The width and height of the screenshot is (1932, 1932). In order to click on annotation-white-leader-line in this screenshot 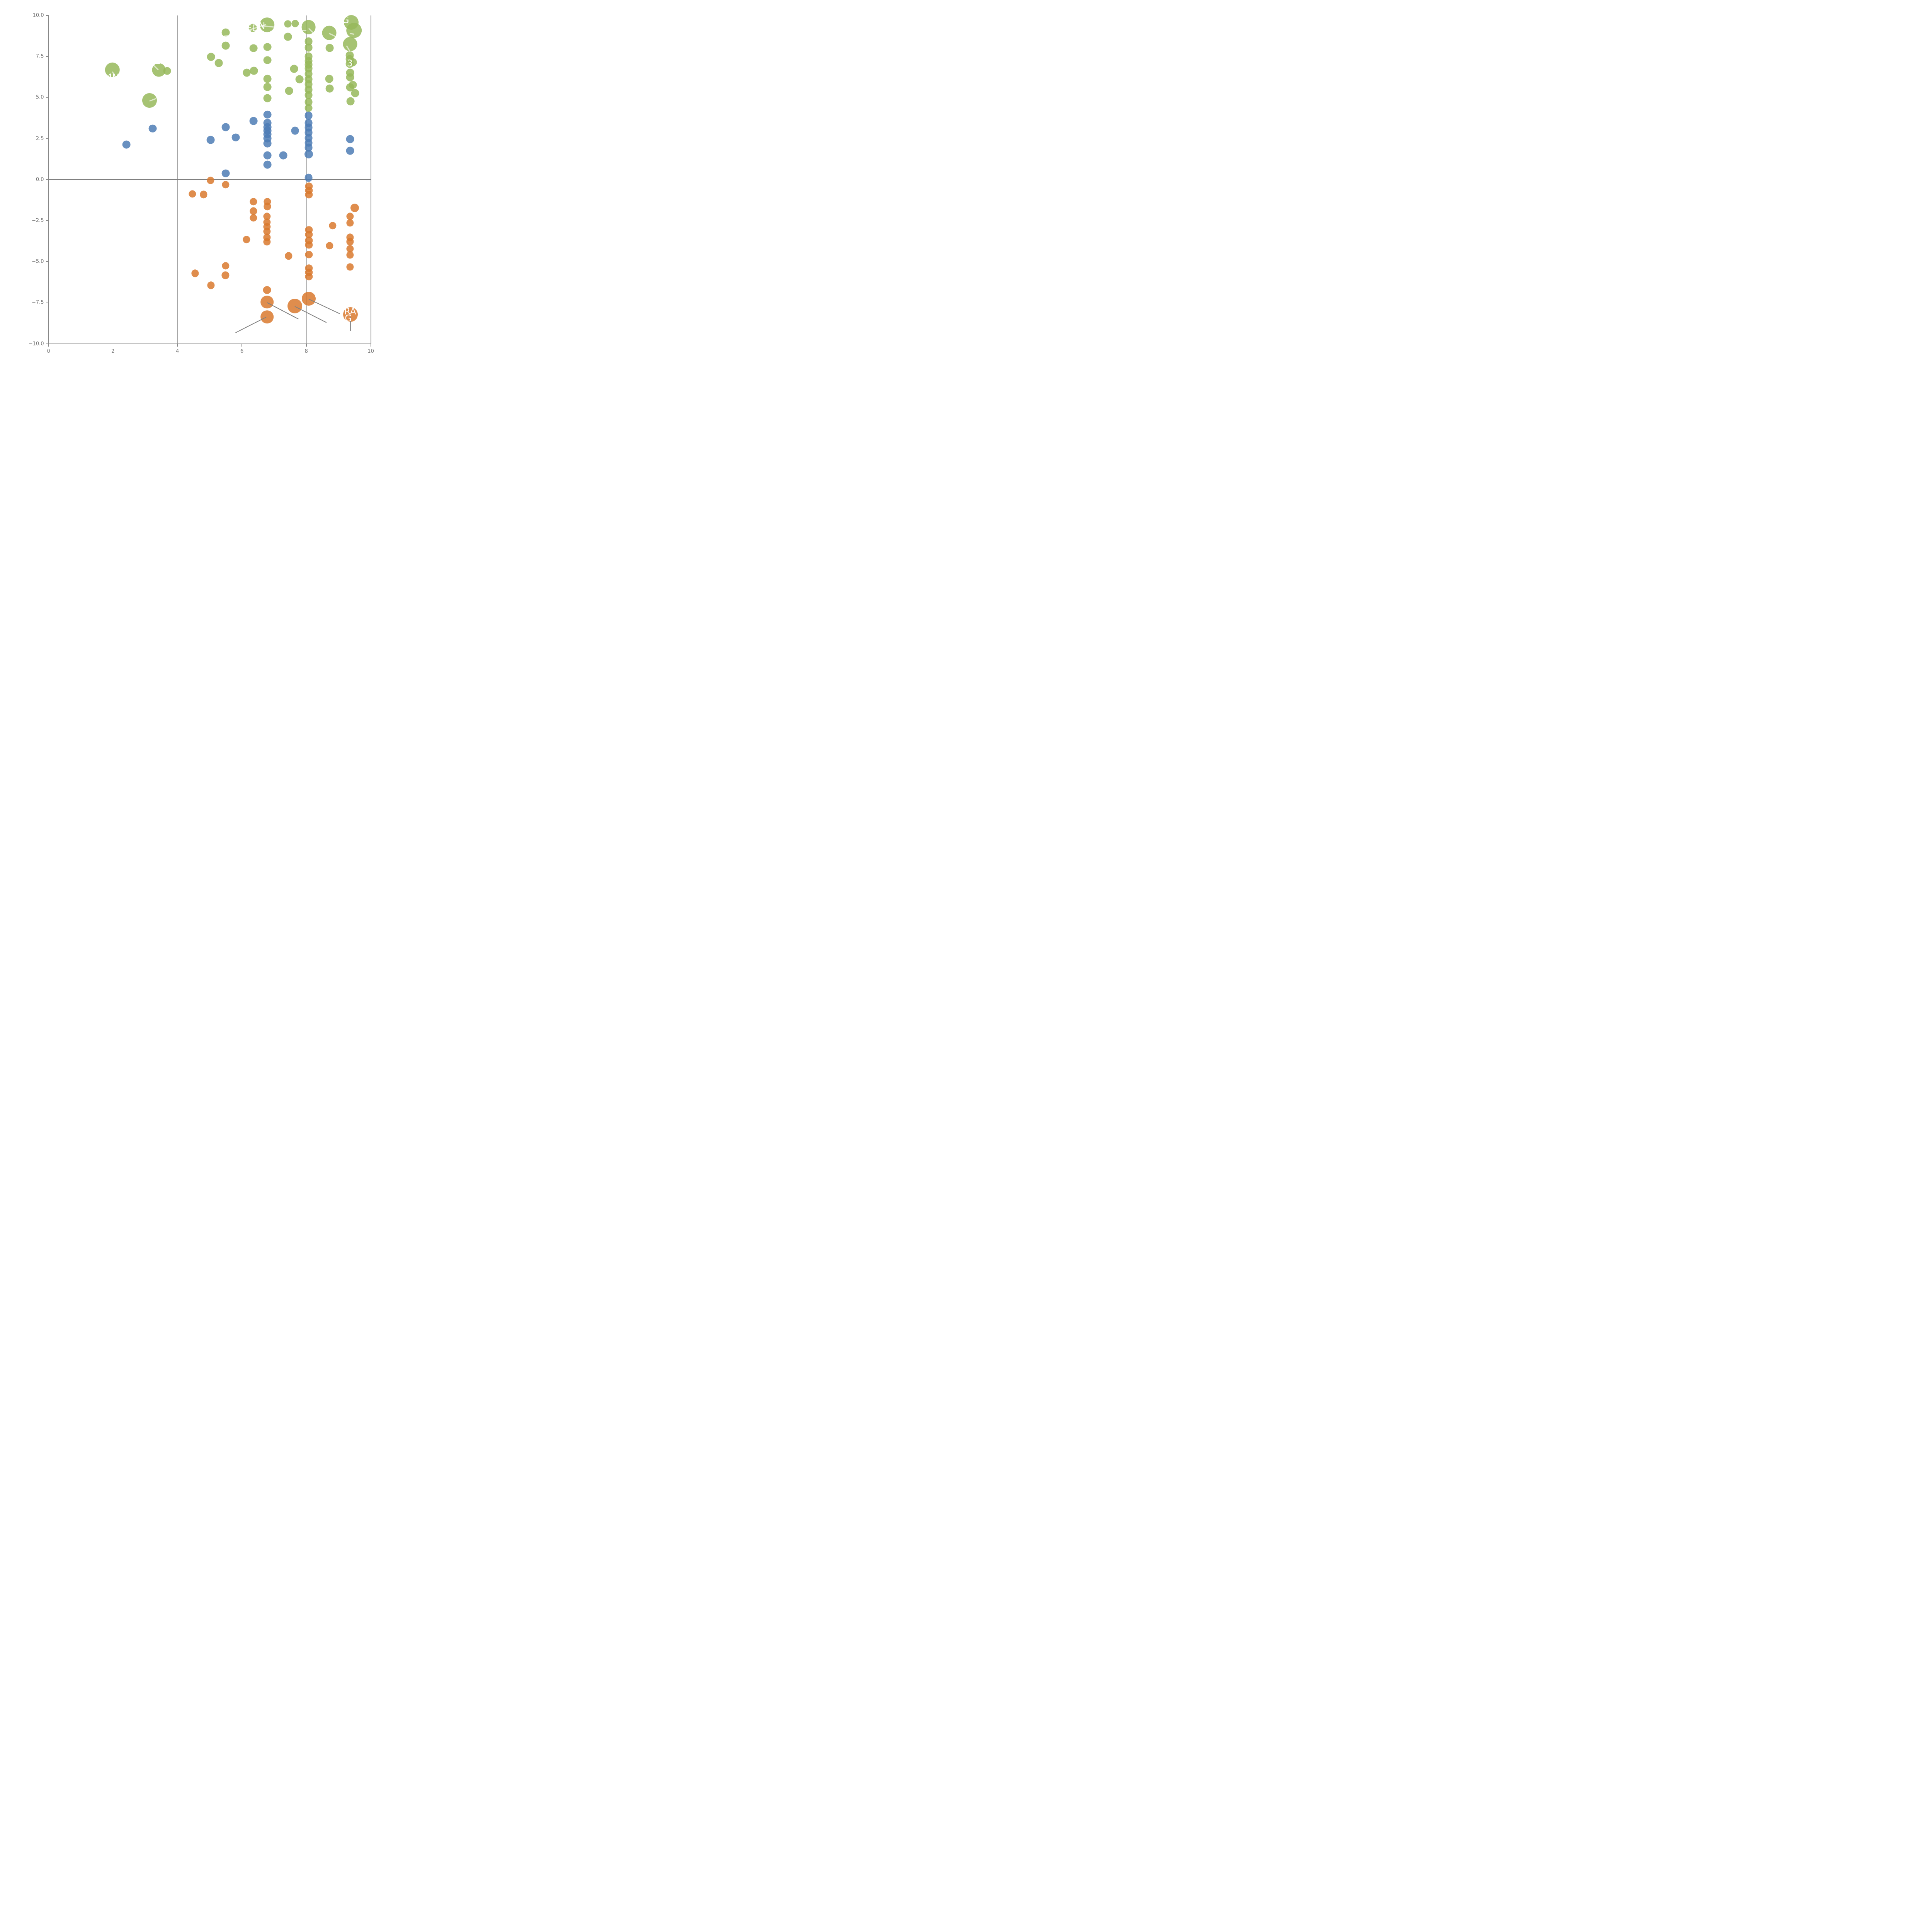, I will do `click(304, 30)`.